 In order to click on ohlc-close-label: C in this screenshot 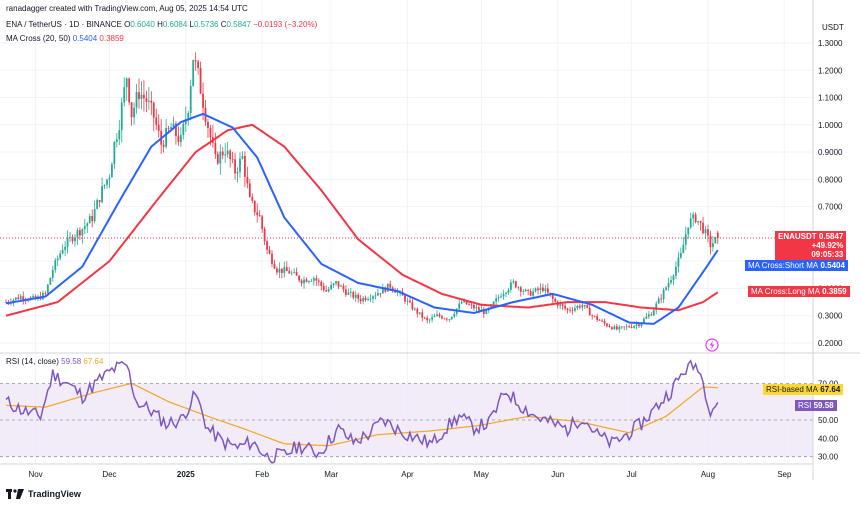, I will do `click(223, 24)`.